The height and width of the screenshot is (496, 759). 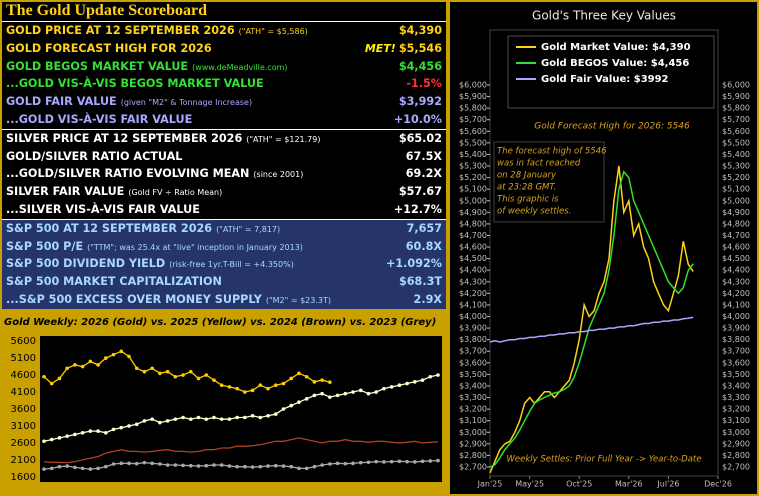 I want to click on y-tick-label: $2,900, so click(x=473, y=443).